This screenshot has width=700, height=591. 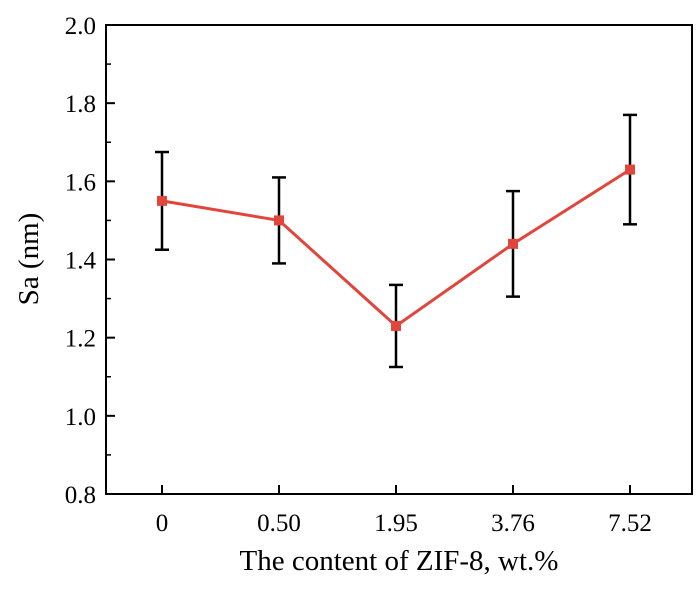 I want to click on x-tick-label: 0, so click(x=162, y=523).